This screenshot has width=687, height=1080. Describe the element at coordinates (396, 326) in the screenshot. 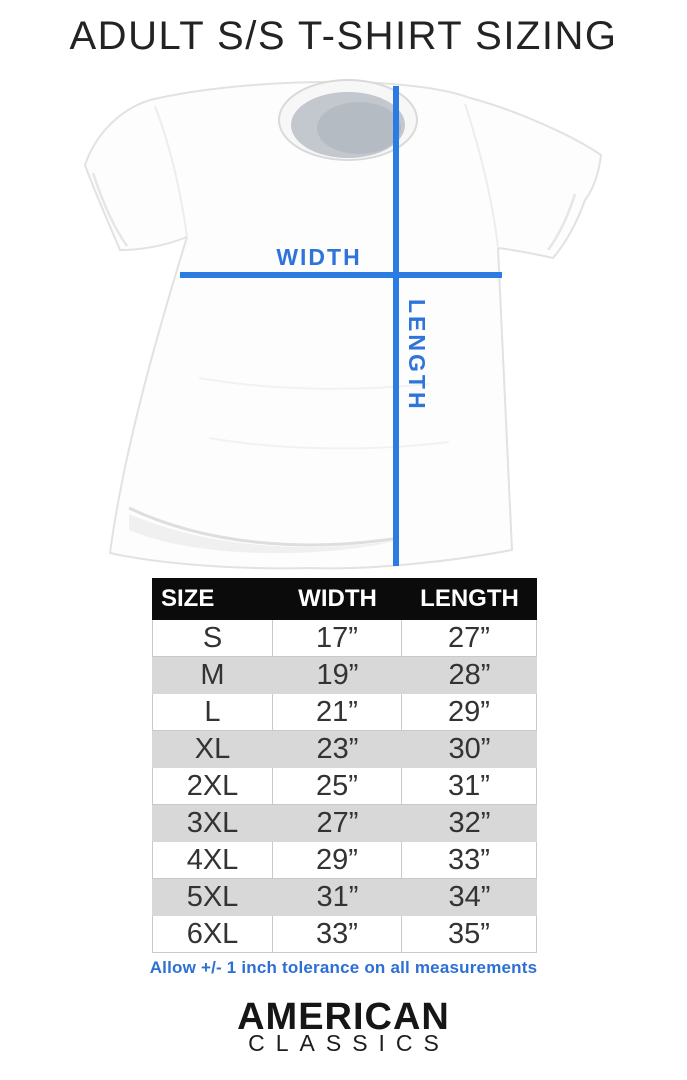

I see `length-measure-line` at that location.